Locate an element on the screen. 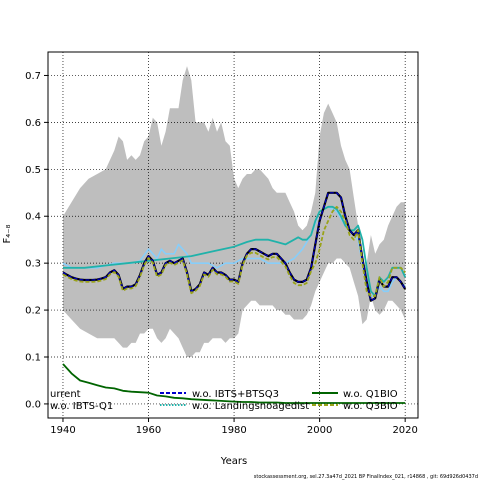 The width and height of the screenshot is (480, 480). y-tick-label: 0.6 is located at coordinates (33, 123).